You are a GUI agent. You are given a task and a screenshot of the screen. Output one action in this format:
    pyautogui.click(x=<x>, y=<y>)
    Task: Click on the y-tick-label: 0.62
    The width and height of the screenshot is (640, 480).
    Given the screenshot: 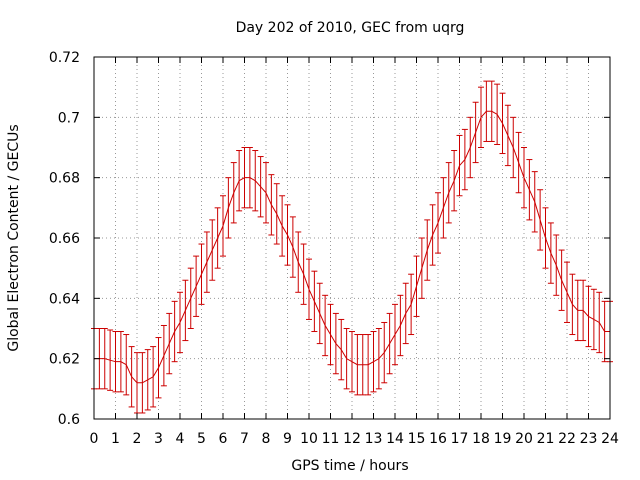 What is the action you would take?
    pyautogui.click(x=64, y=360)
    